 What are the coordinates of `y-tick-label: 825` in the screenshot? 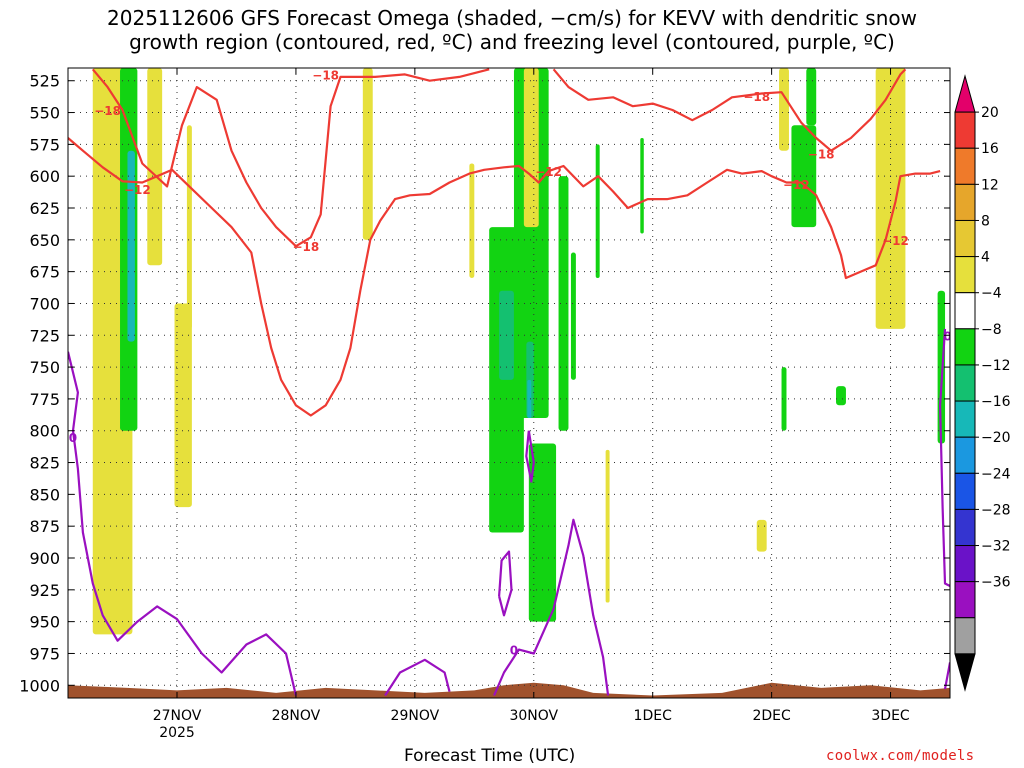 It's located at (44, 463).